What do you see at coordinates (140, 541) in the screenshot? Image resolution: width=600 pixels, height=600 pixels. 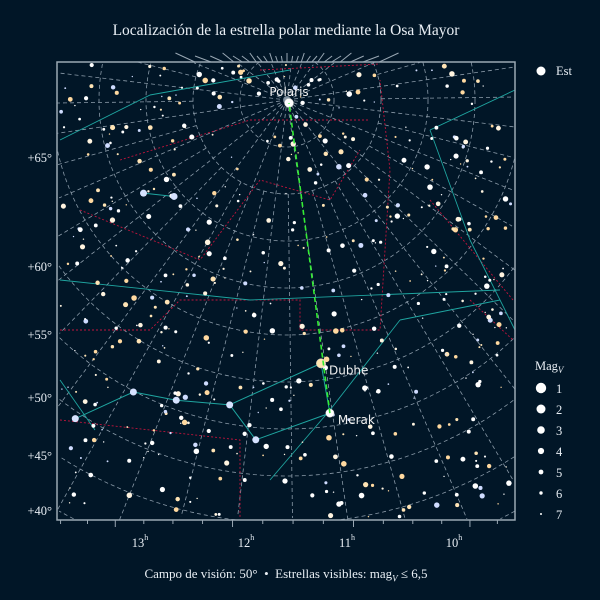 I see `ra-tick: 13h` at bounding box center [140, 541].